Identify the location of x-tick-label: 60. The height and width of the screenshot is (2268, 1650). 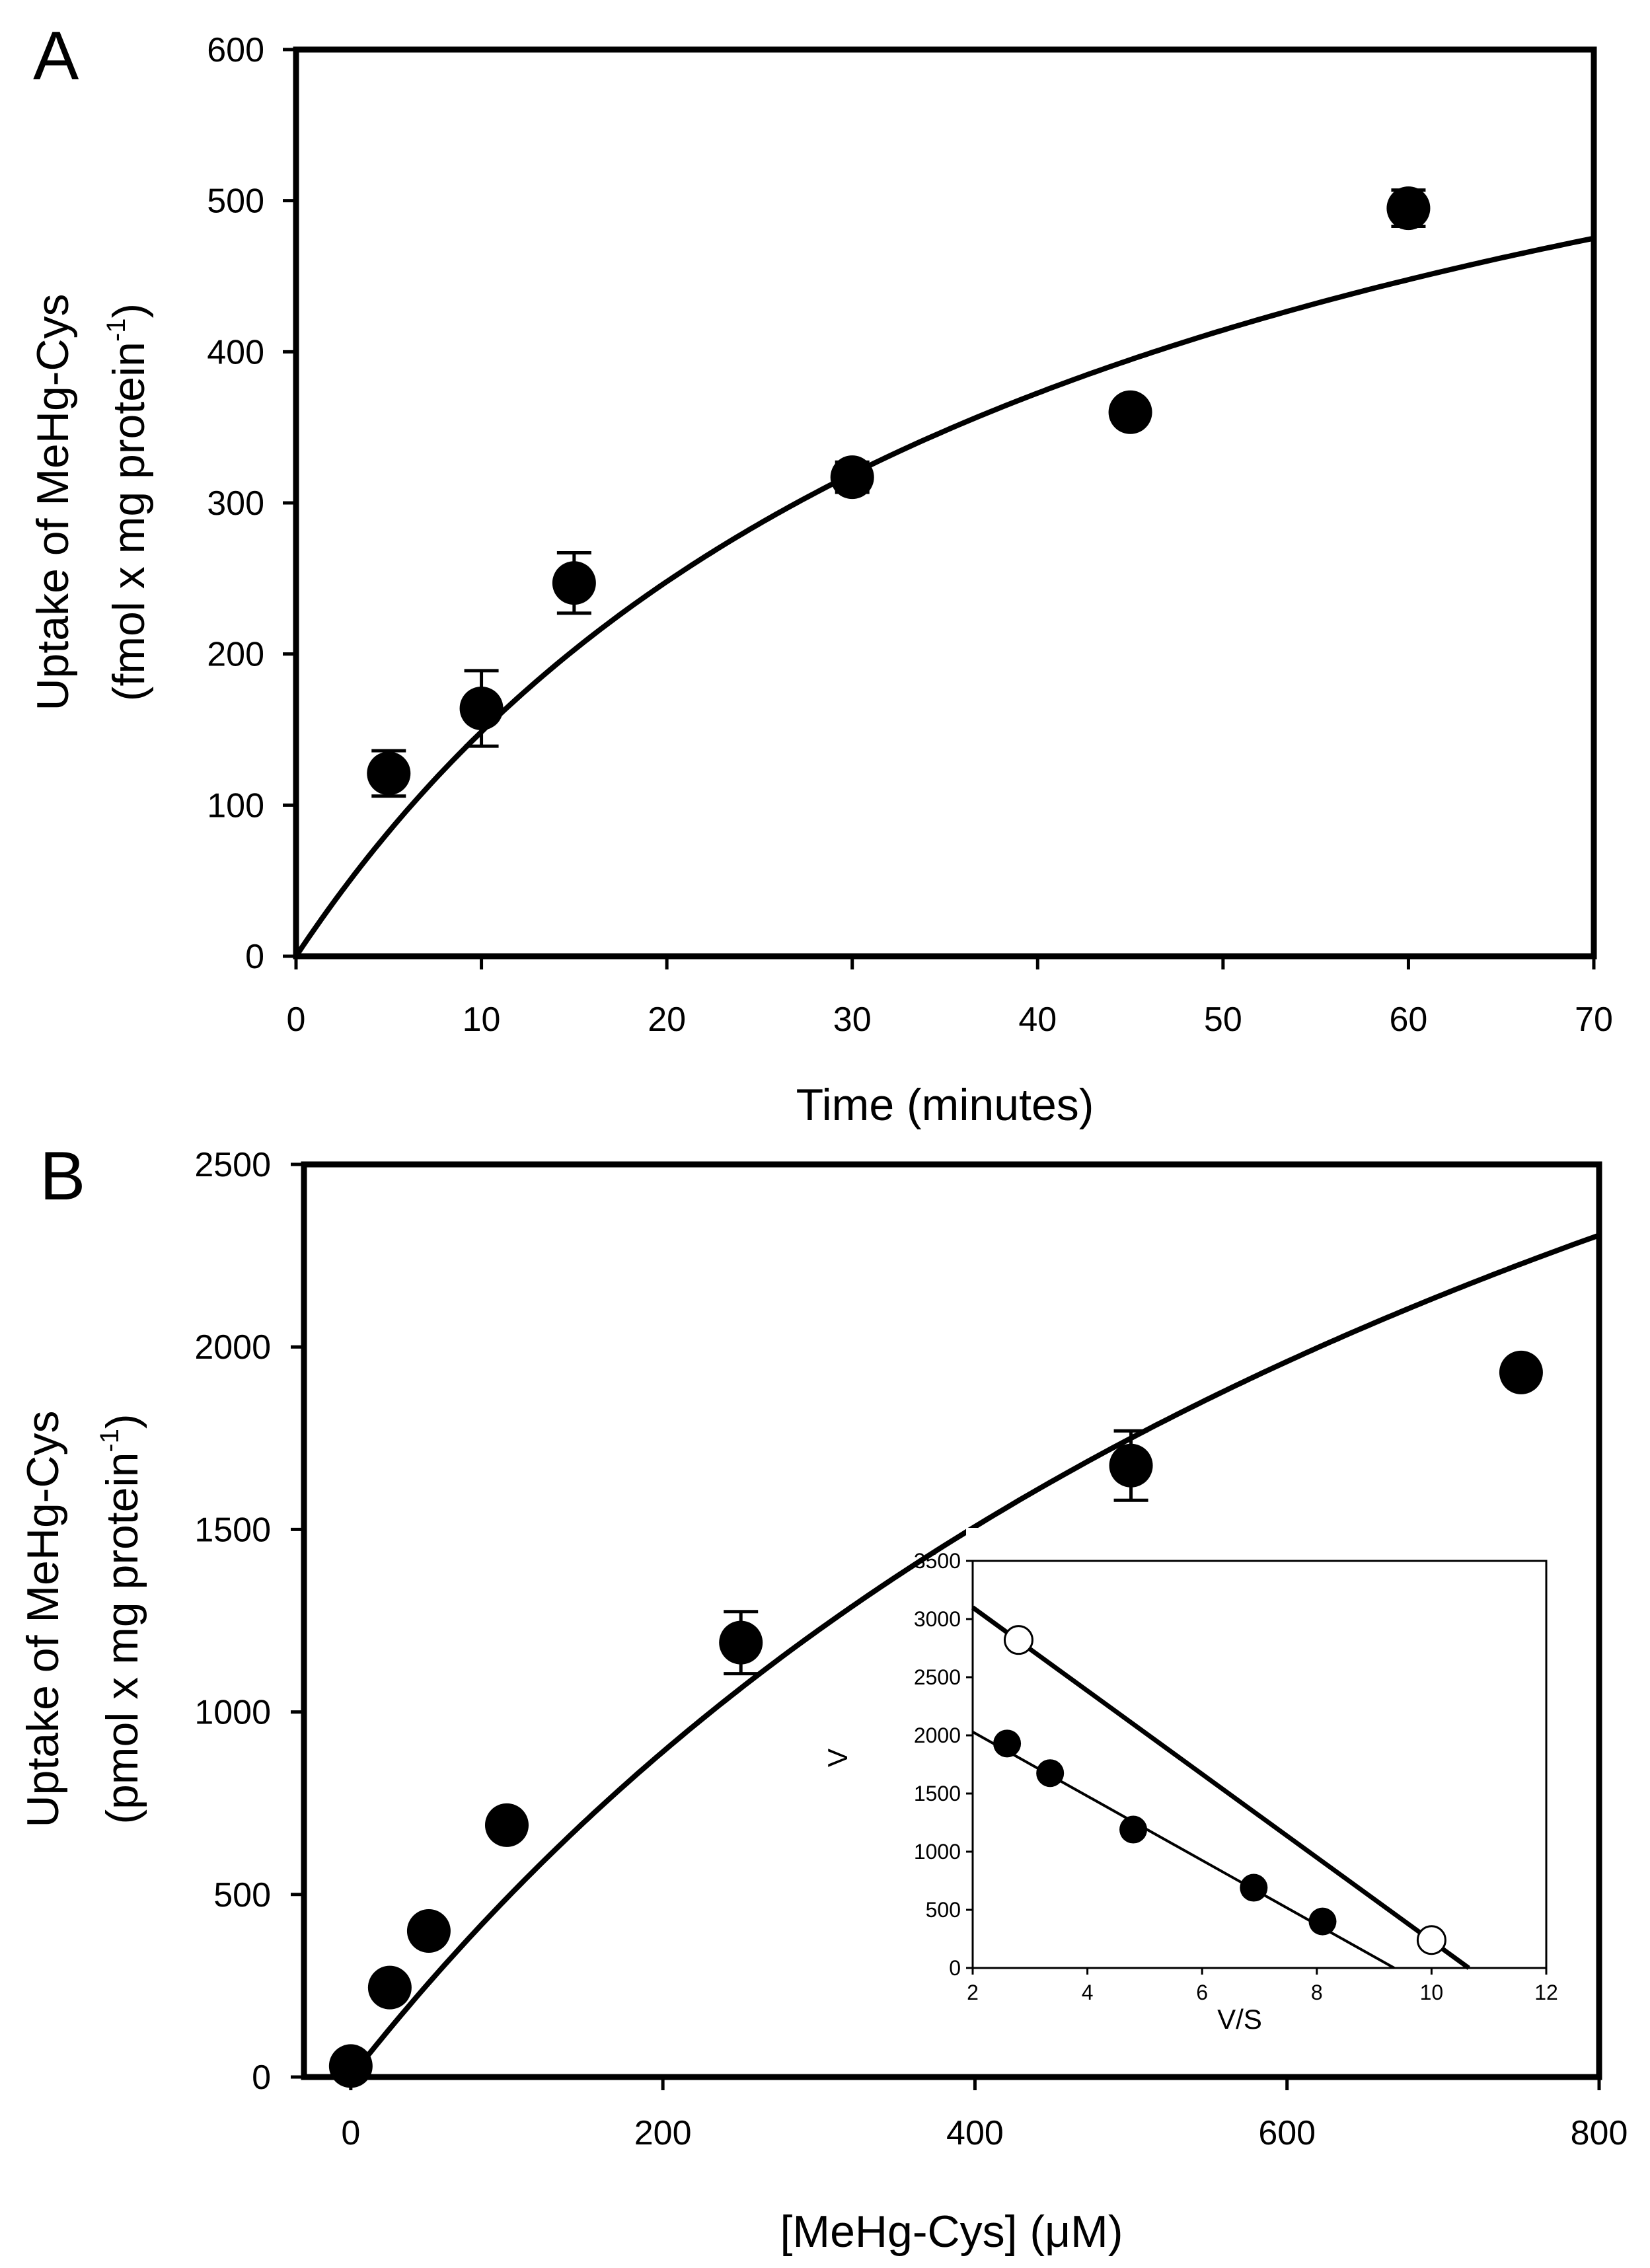
(1409, 1020).